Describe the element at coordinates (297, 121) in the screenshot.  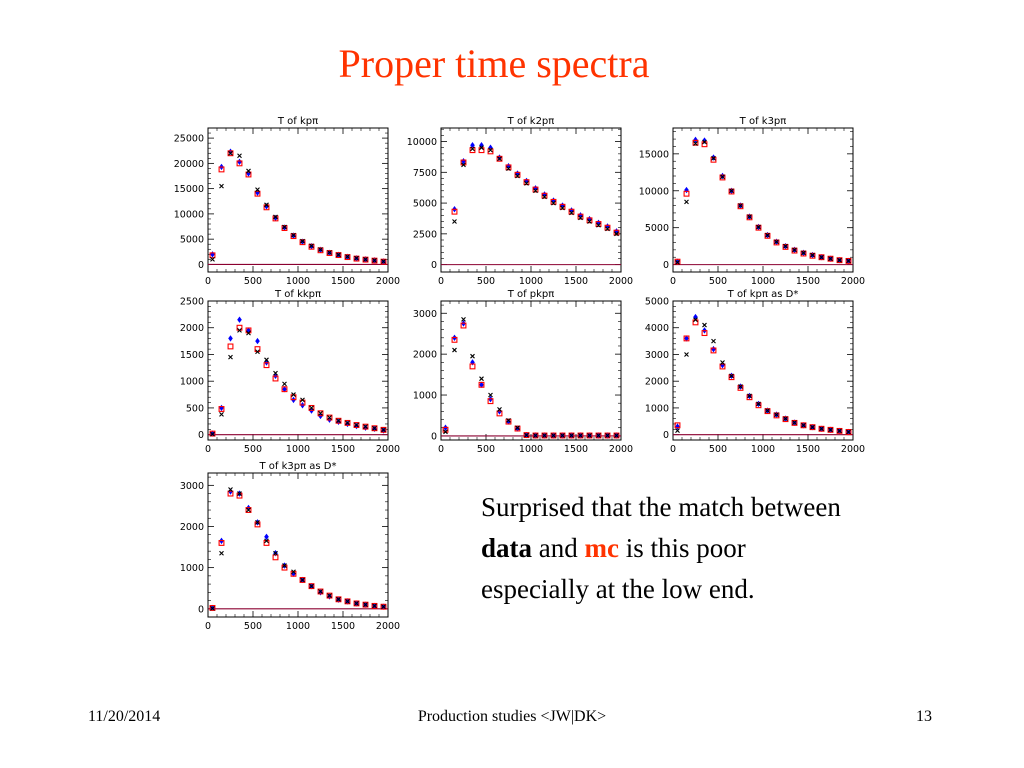
I see `plot-title: T of kpπ` at that location.